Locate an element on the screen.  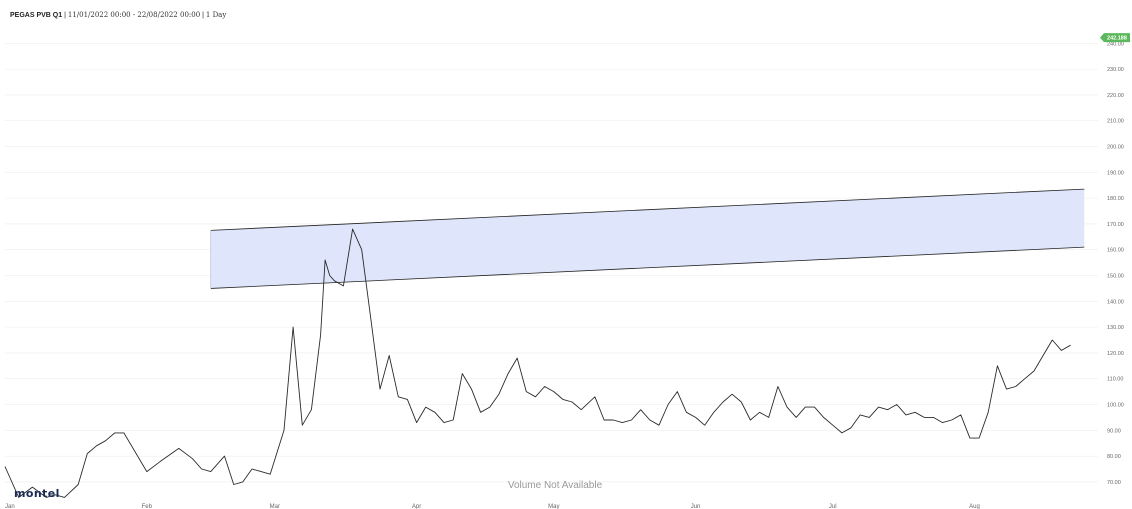
x-tick-label: Feb is located at coordinates (147, 506).